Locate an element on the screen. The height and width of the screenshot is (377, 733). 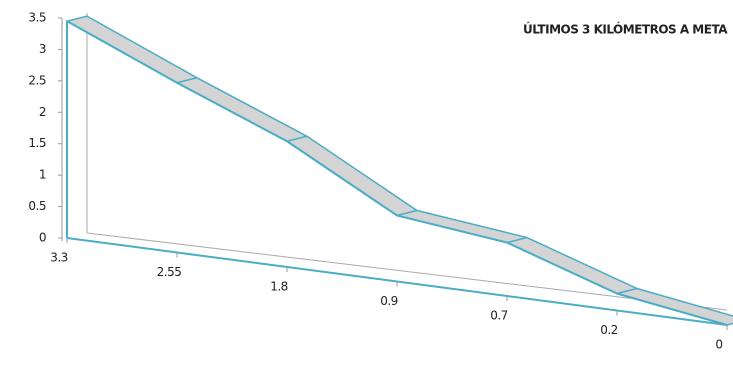
x-tick-label: 0.7 is located at coordinates (499, 316).